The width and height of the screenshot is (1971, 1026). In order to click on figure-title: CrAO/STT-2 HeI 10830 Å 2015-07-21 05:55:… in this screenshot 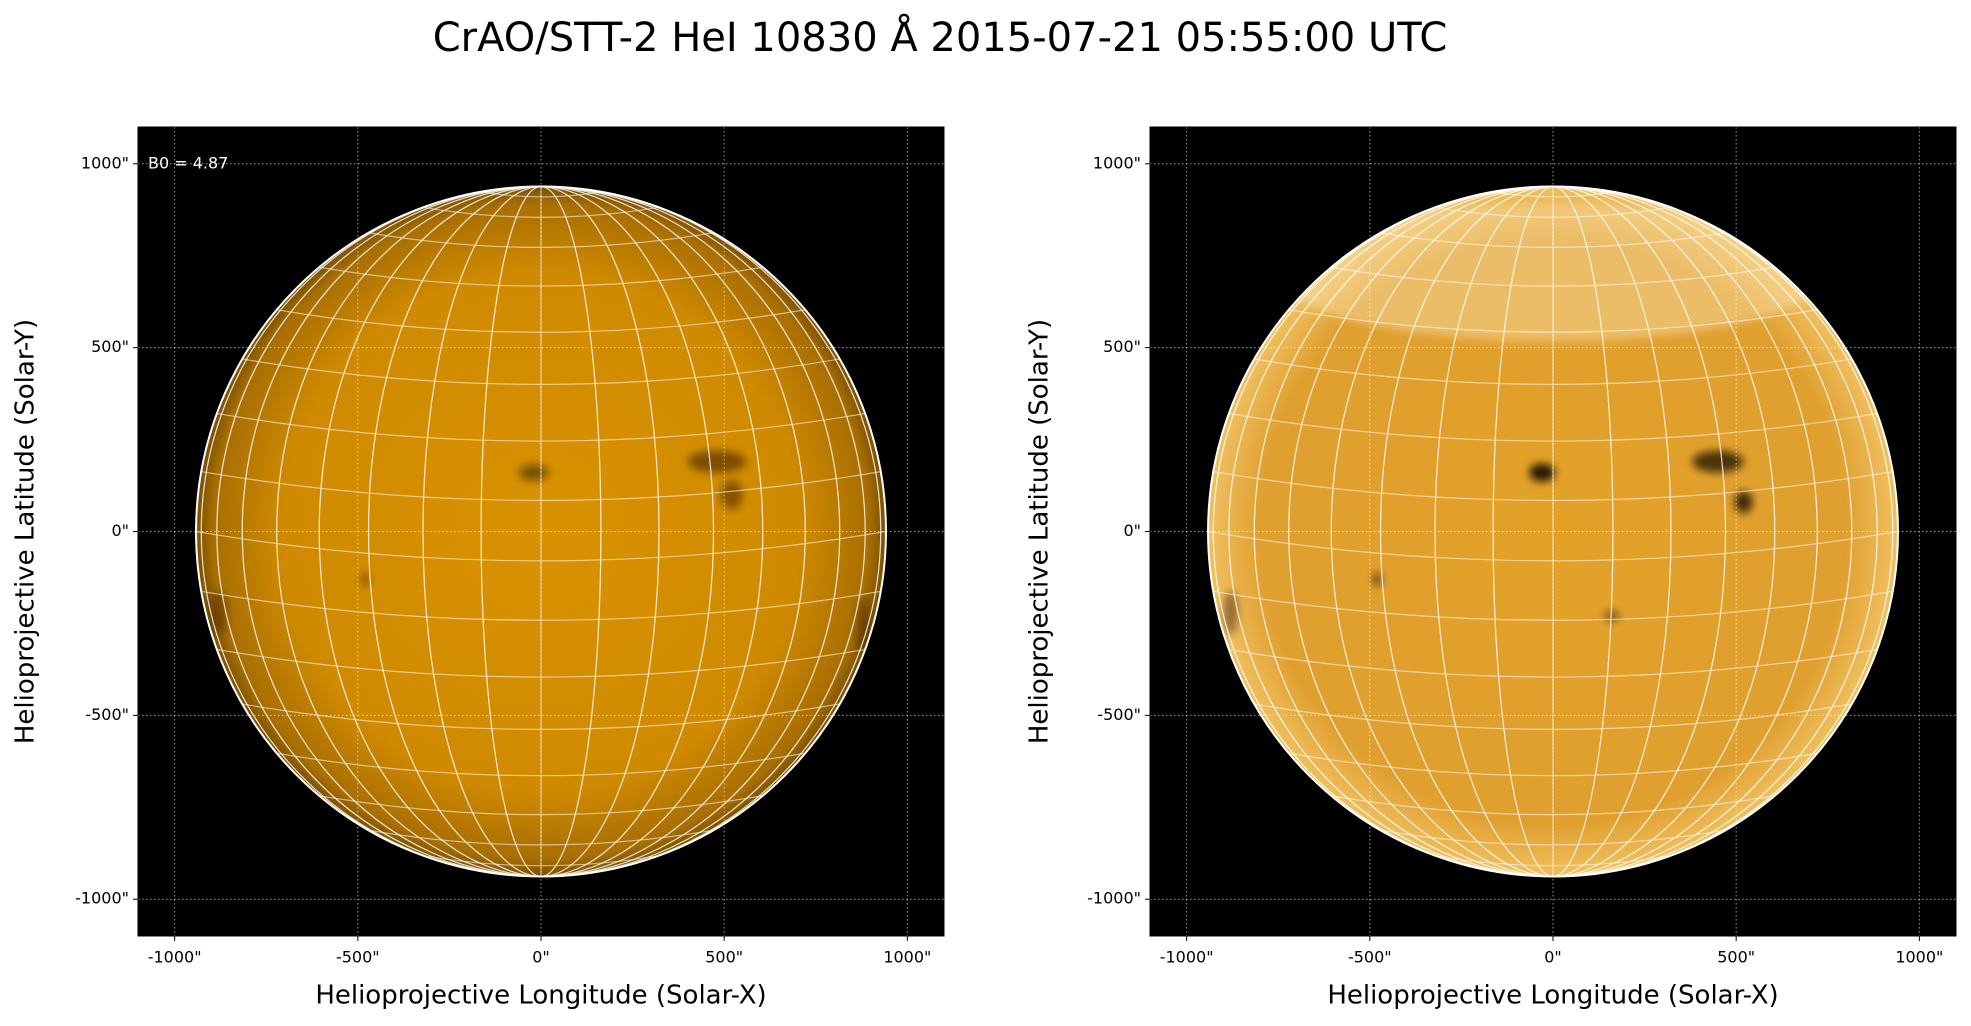, I will do `click(940, 37)`.